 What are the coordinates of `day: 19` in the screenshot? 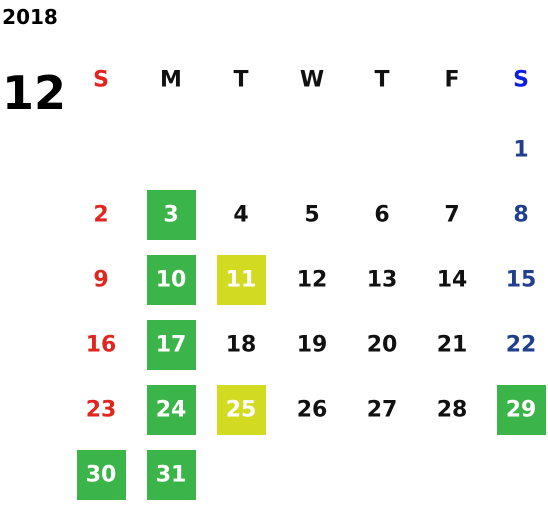 It's located at (312, 345).